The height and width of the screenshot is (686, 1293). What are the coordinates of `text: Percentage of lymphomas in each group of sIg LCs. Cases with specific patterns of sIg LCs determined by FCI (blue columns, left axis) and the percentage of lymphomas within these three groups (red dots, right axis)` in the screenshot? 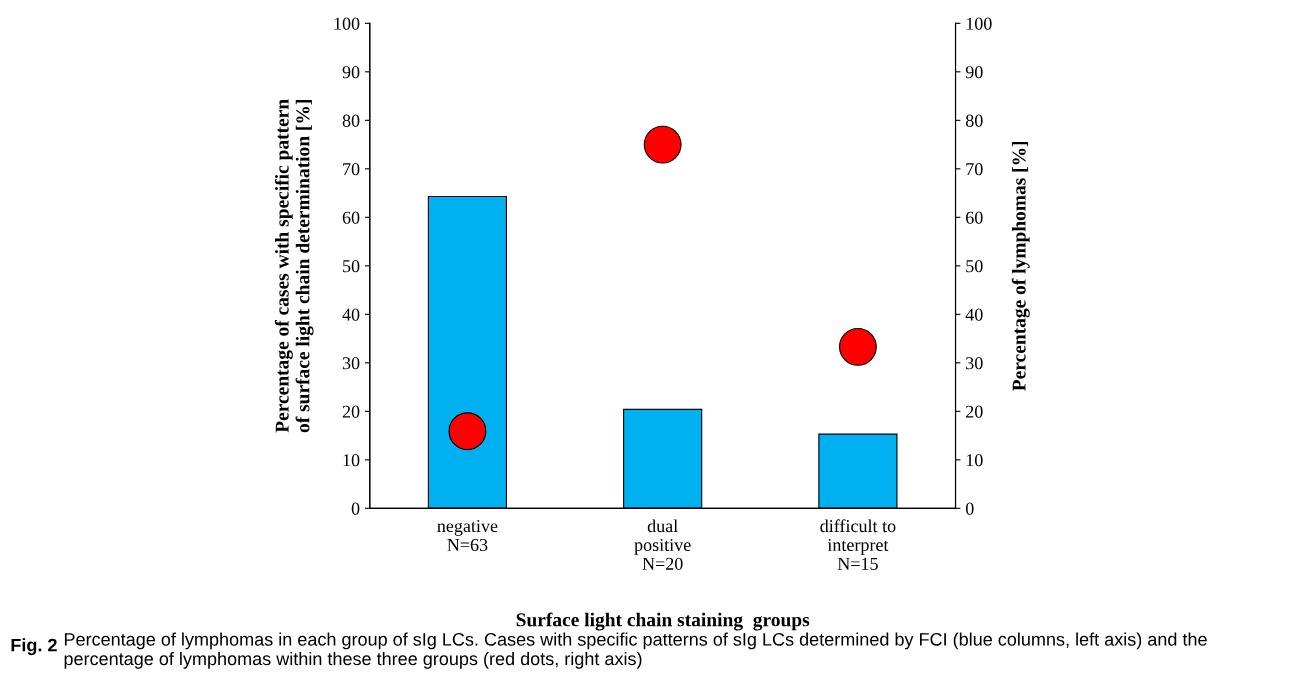 It's located at (635, 650).